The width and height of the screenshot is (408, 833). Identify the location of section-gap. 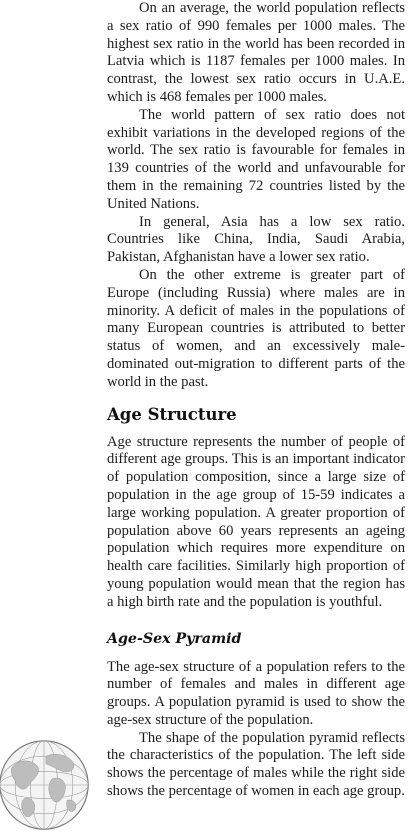
(256, 398).